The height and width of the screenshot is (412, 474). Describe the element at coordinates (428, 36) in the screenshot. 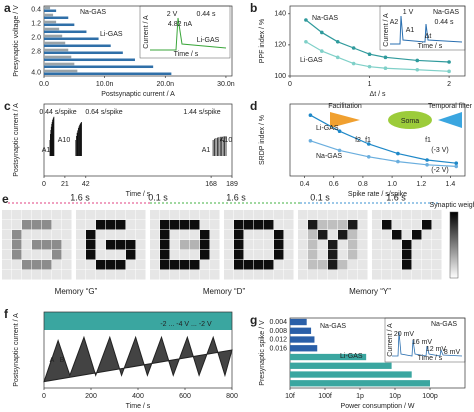

I see `annotation: Δt` at that location.